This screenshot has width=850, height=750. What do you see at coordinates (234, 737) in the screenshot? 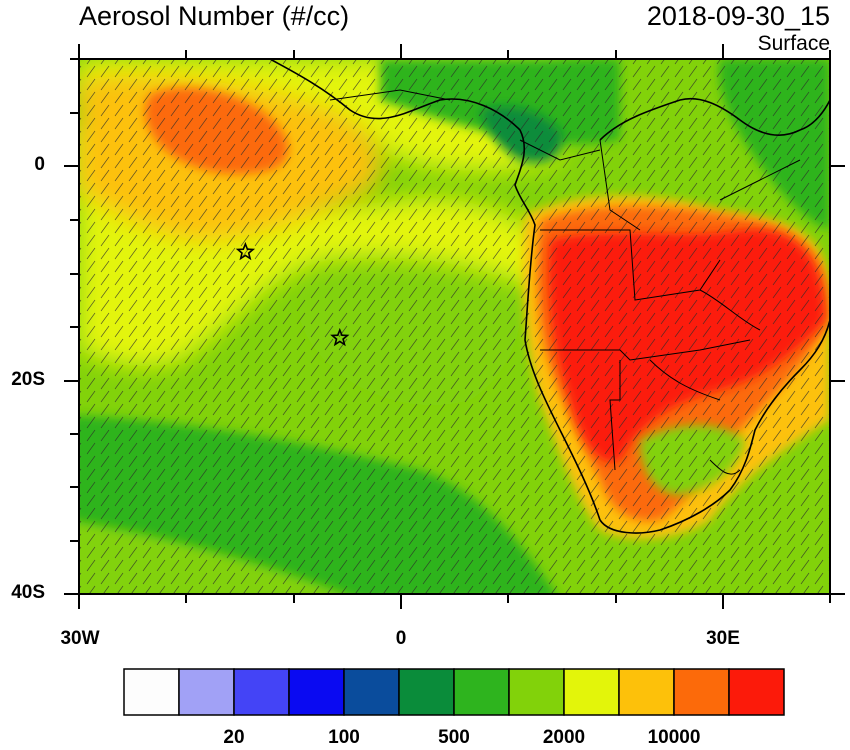
I see `colorbar-label-20: 20` at bounding box center [234, 737].